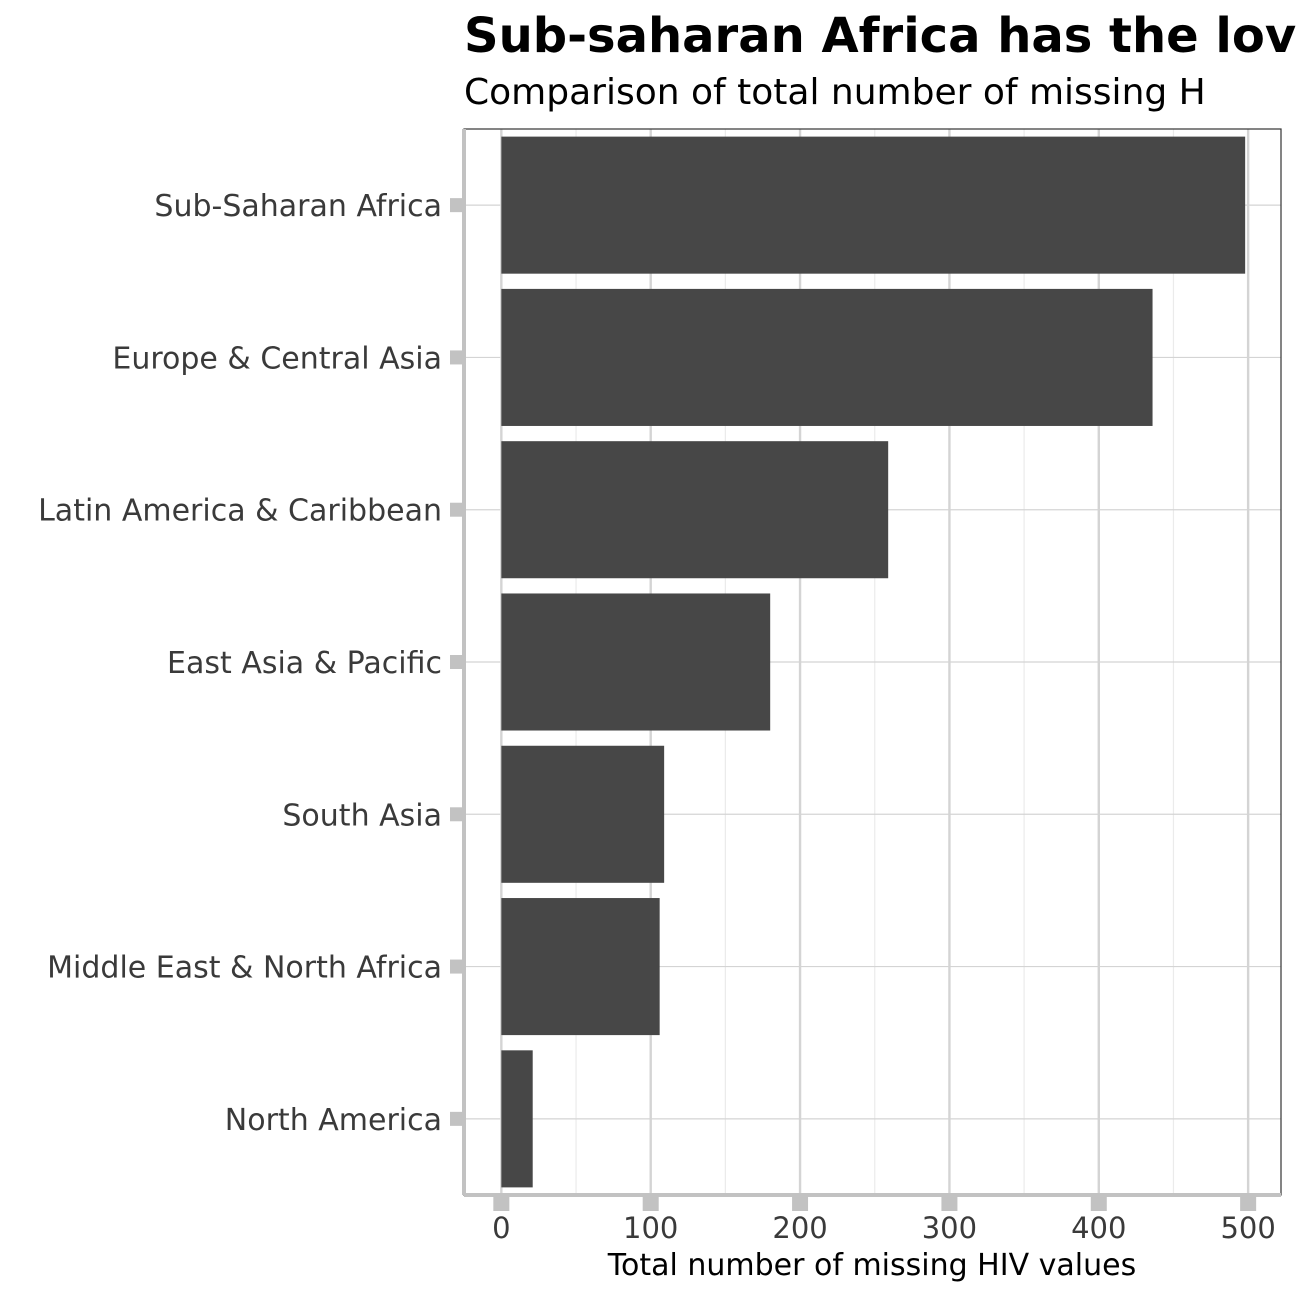 This screenshot has height=1296, width=1296. I want to click on x-tick-label: 500, so click(1247, 1228).